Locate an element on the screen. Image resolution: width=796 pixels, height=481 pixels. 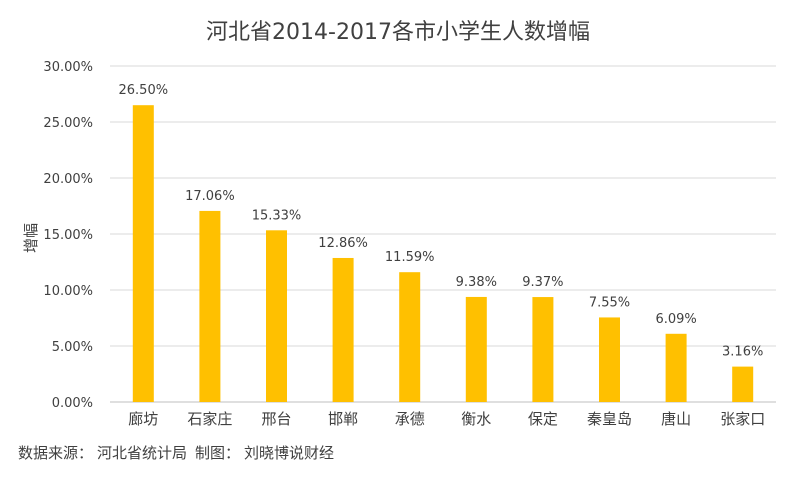
y-axis-ticks: 0.00% 5.00% 10.00% 15.00% 20.00% 25.00% 30.00% is located at coordinates (68, 235).